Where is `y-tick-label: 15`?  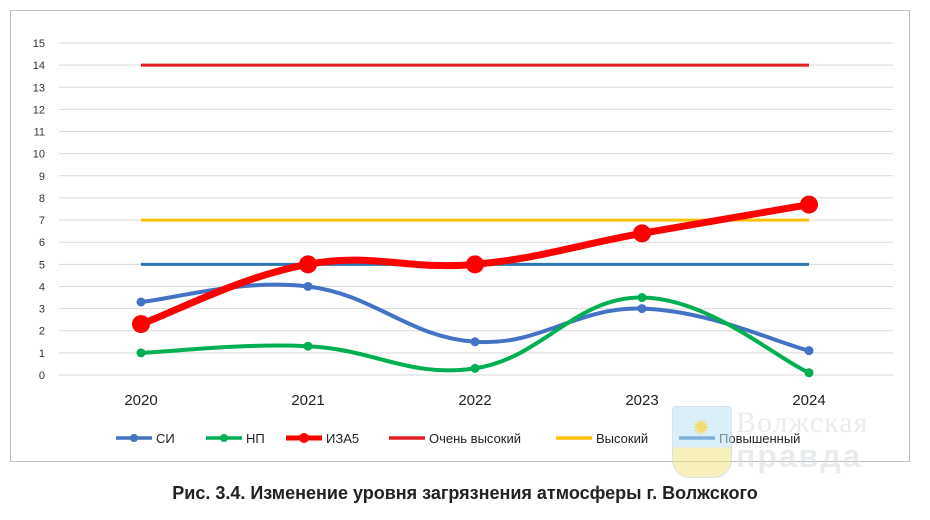 y-tick-label: 15 is located at coordinates (39, 44).